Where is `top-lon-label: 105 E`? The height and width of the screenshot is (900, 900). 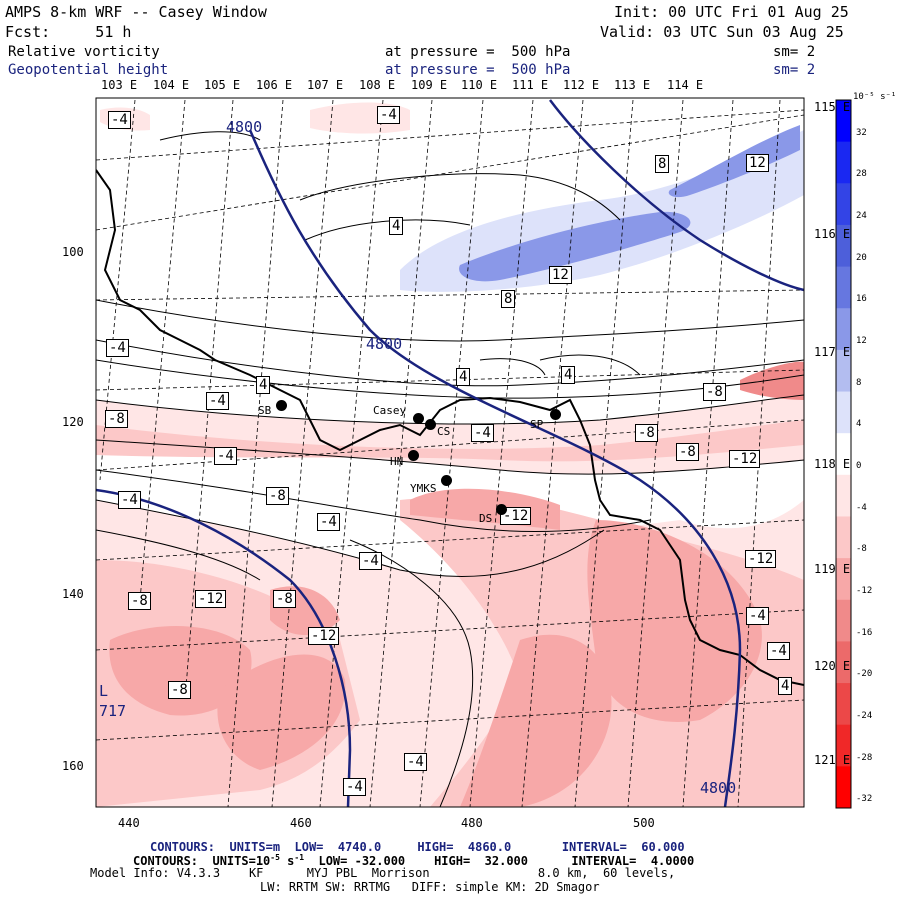 top-lon-label: 105 E is located at coordinates (222, 85).